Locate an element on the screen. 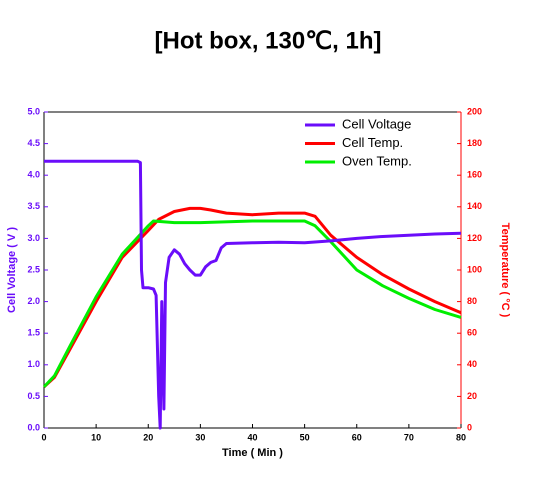  y-tick-label: 5.0 is located at coordinates (33, 111).